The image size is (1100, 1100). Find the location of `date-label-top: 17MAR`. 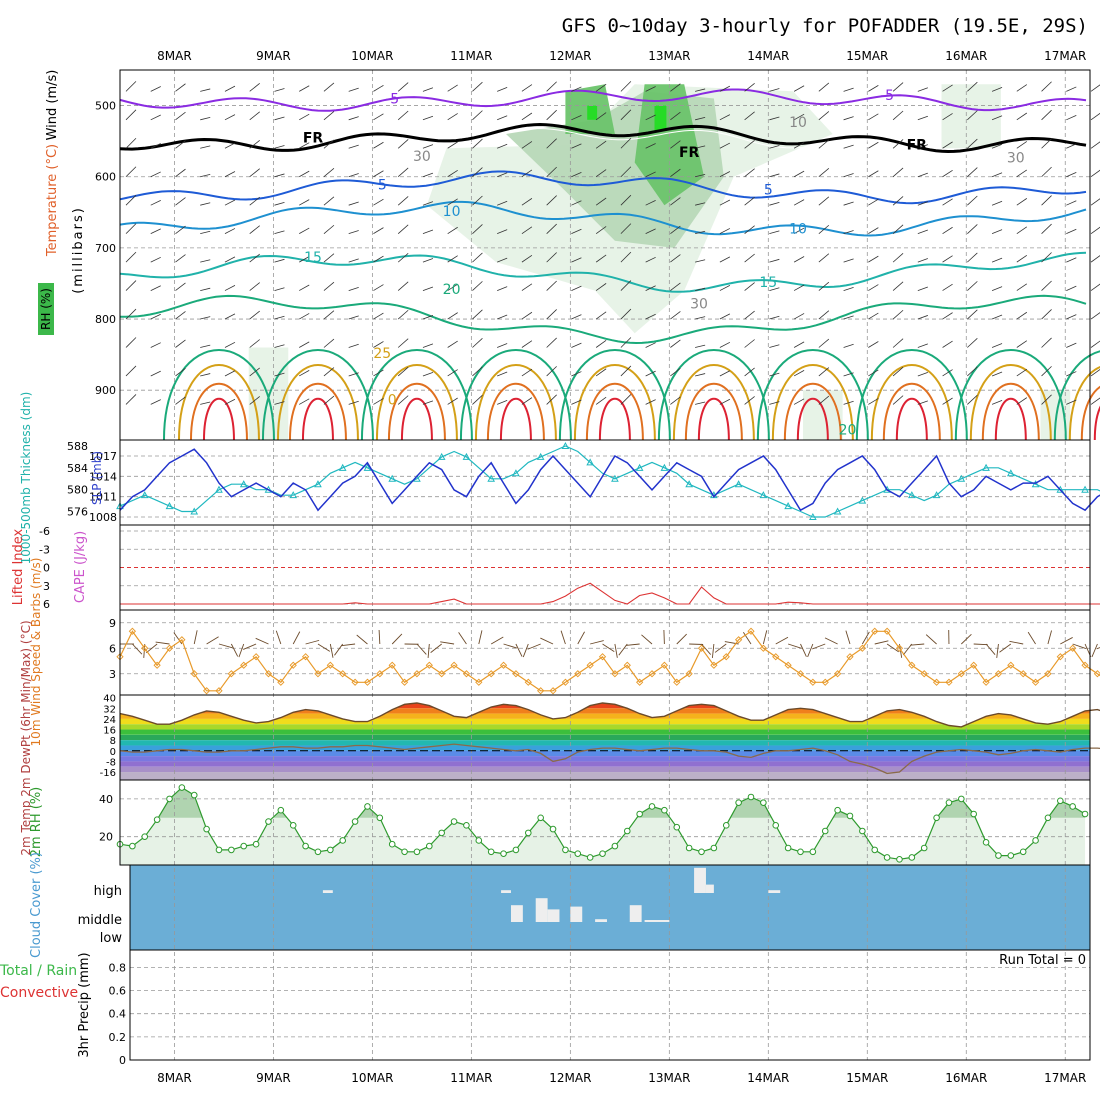

date-label-top: 17MAR is located at coordinates (1065, 56).